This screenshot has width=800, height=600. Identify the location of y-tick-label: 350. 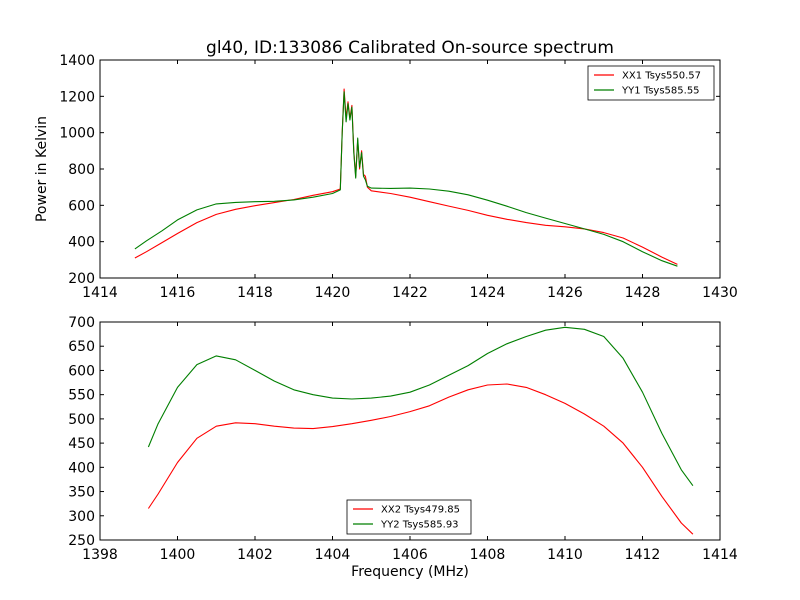
(81, 493).